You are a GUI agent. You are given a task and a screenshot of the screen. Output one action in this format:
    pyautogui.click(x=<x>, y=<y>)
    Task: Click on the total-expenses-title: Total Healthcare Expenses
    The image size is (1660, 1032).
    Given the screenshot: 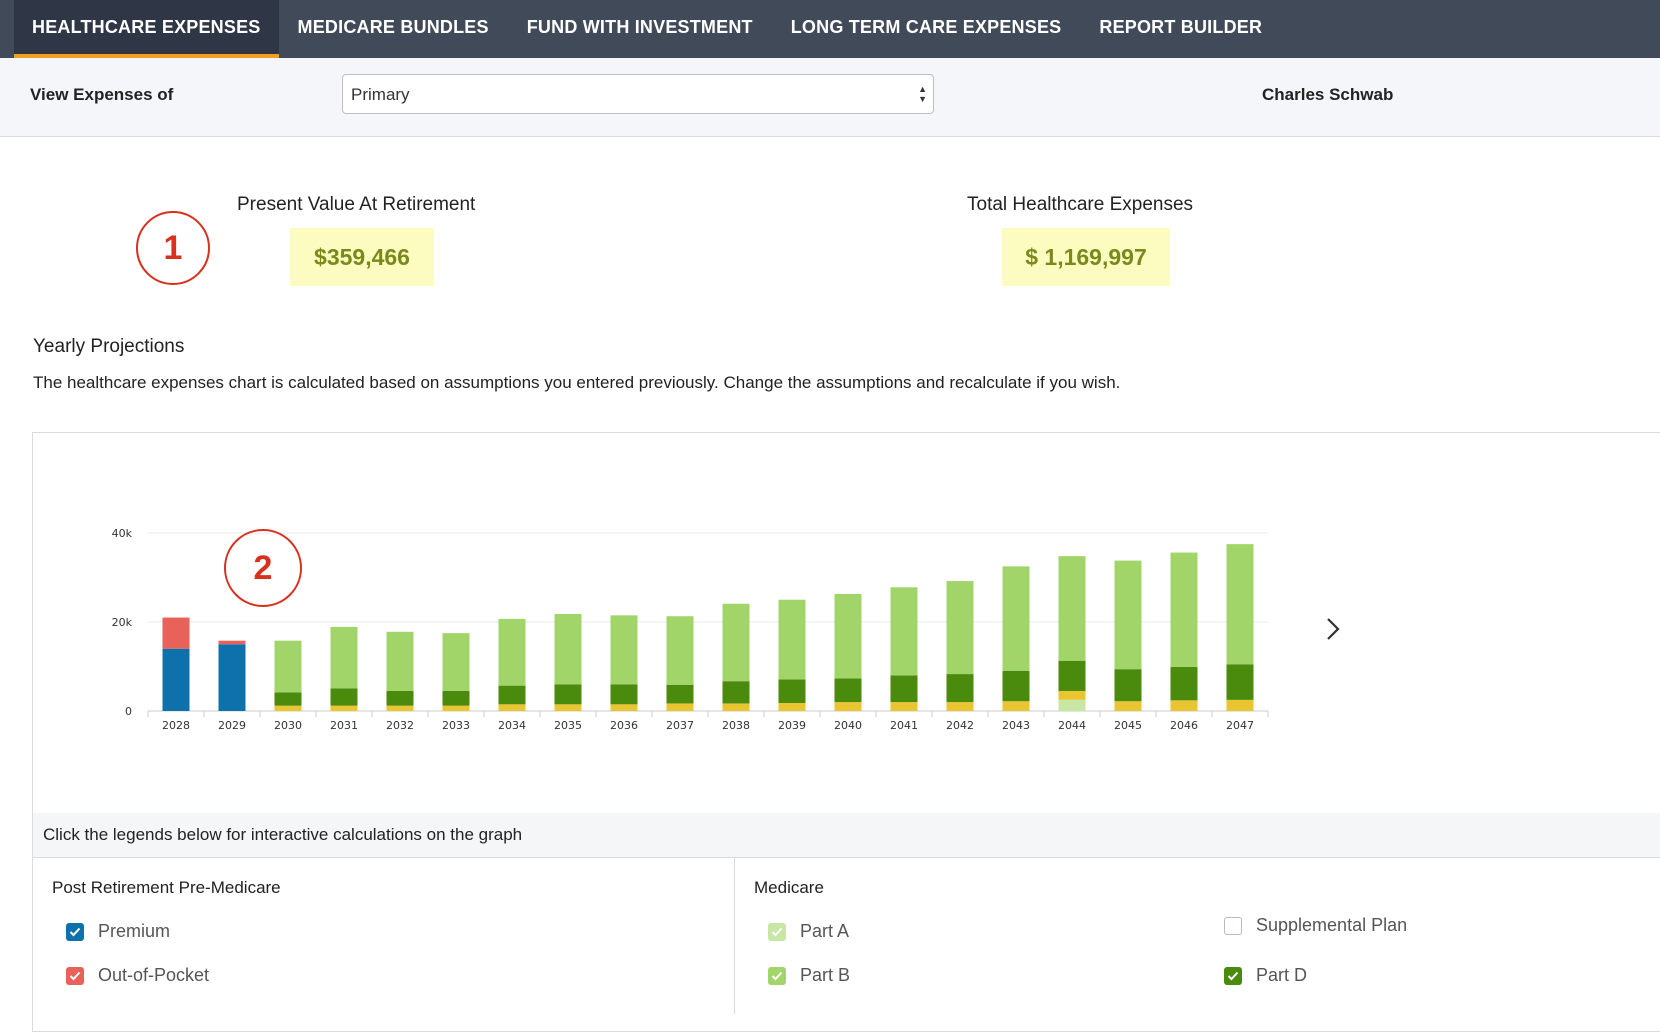 What is the action you would take?
    pyautogui.click(x=1080, y=204)
    